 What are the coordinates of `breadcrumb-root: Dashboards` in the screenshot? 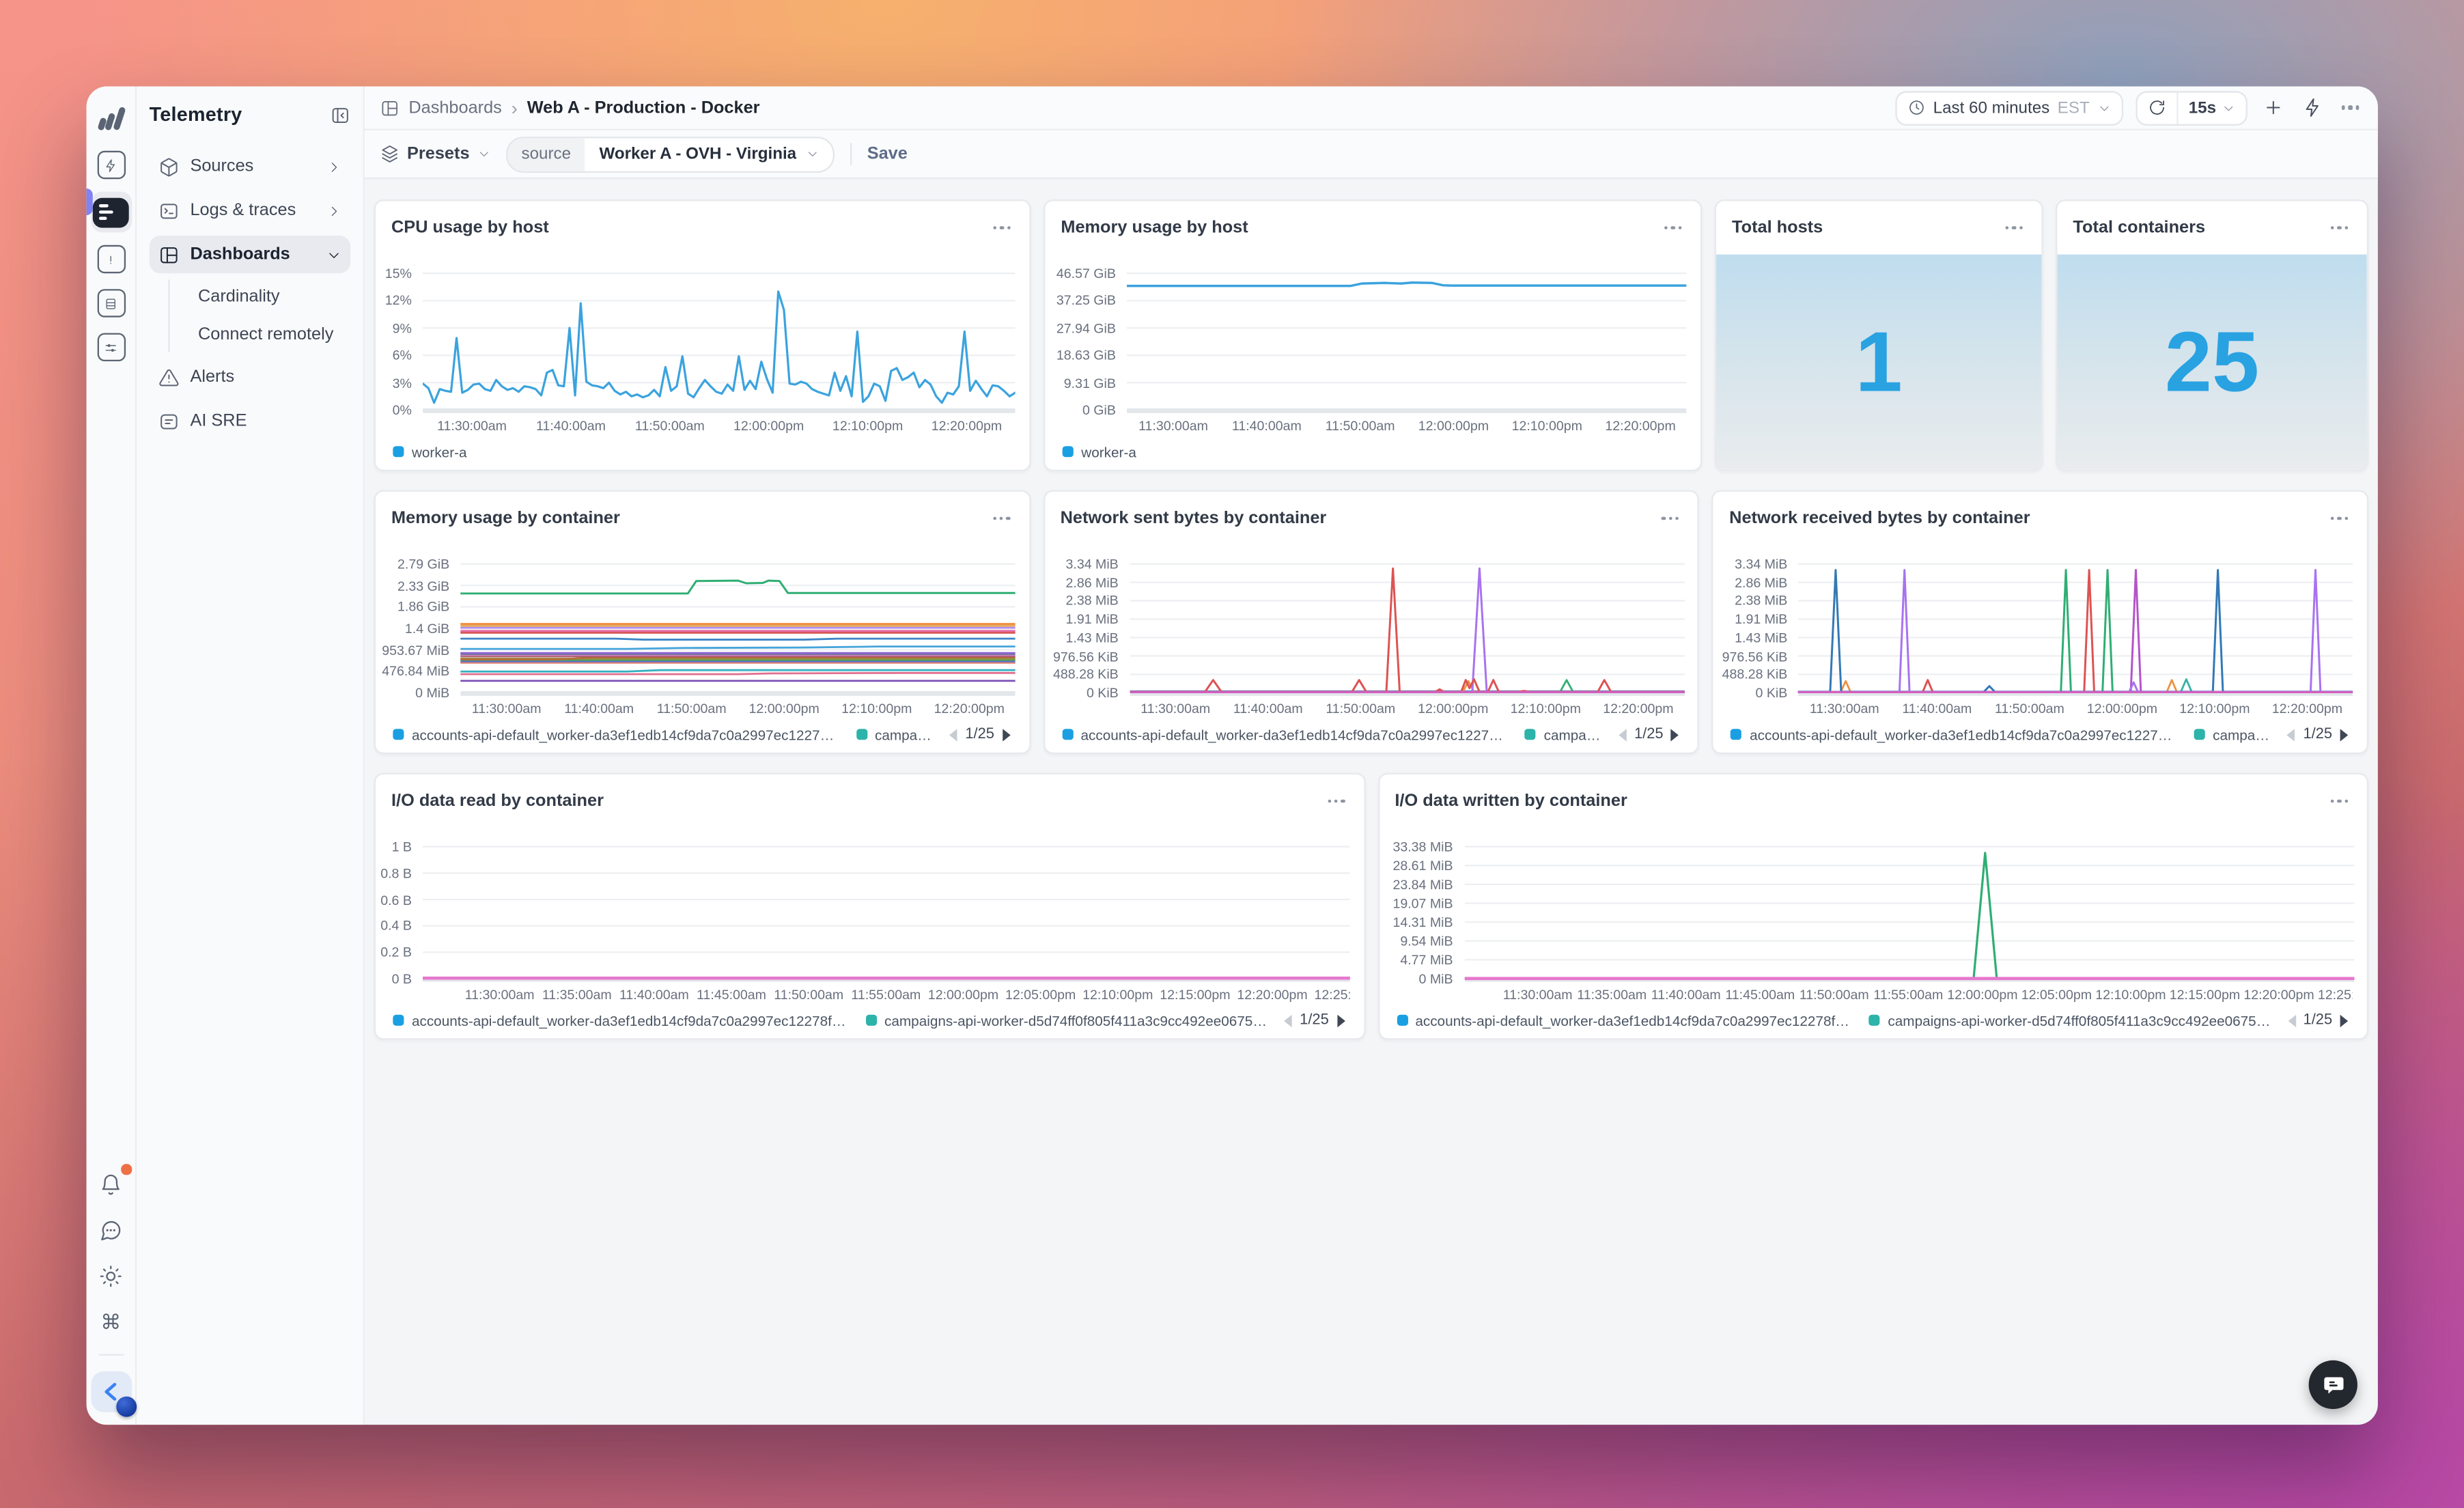 It's located at (455, 108).